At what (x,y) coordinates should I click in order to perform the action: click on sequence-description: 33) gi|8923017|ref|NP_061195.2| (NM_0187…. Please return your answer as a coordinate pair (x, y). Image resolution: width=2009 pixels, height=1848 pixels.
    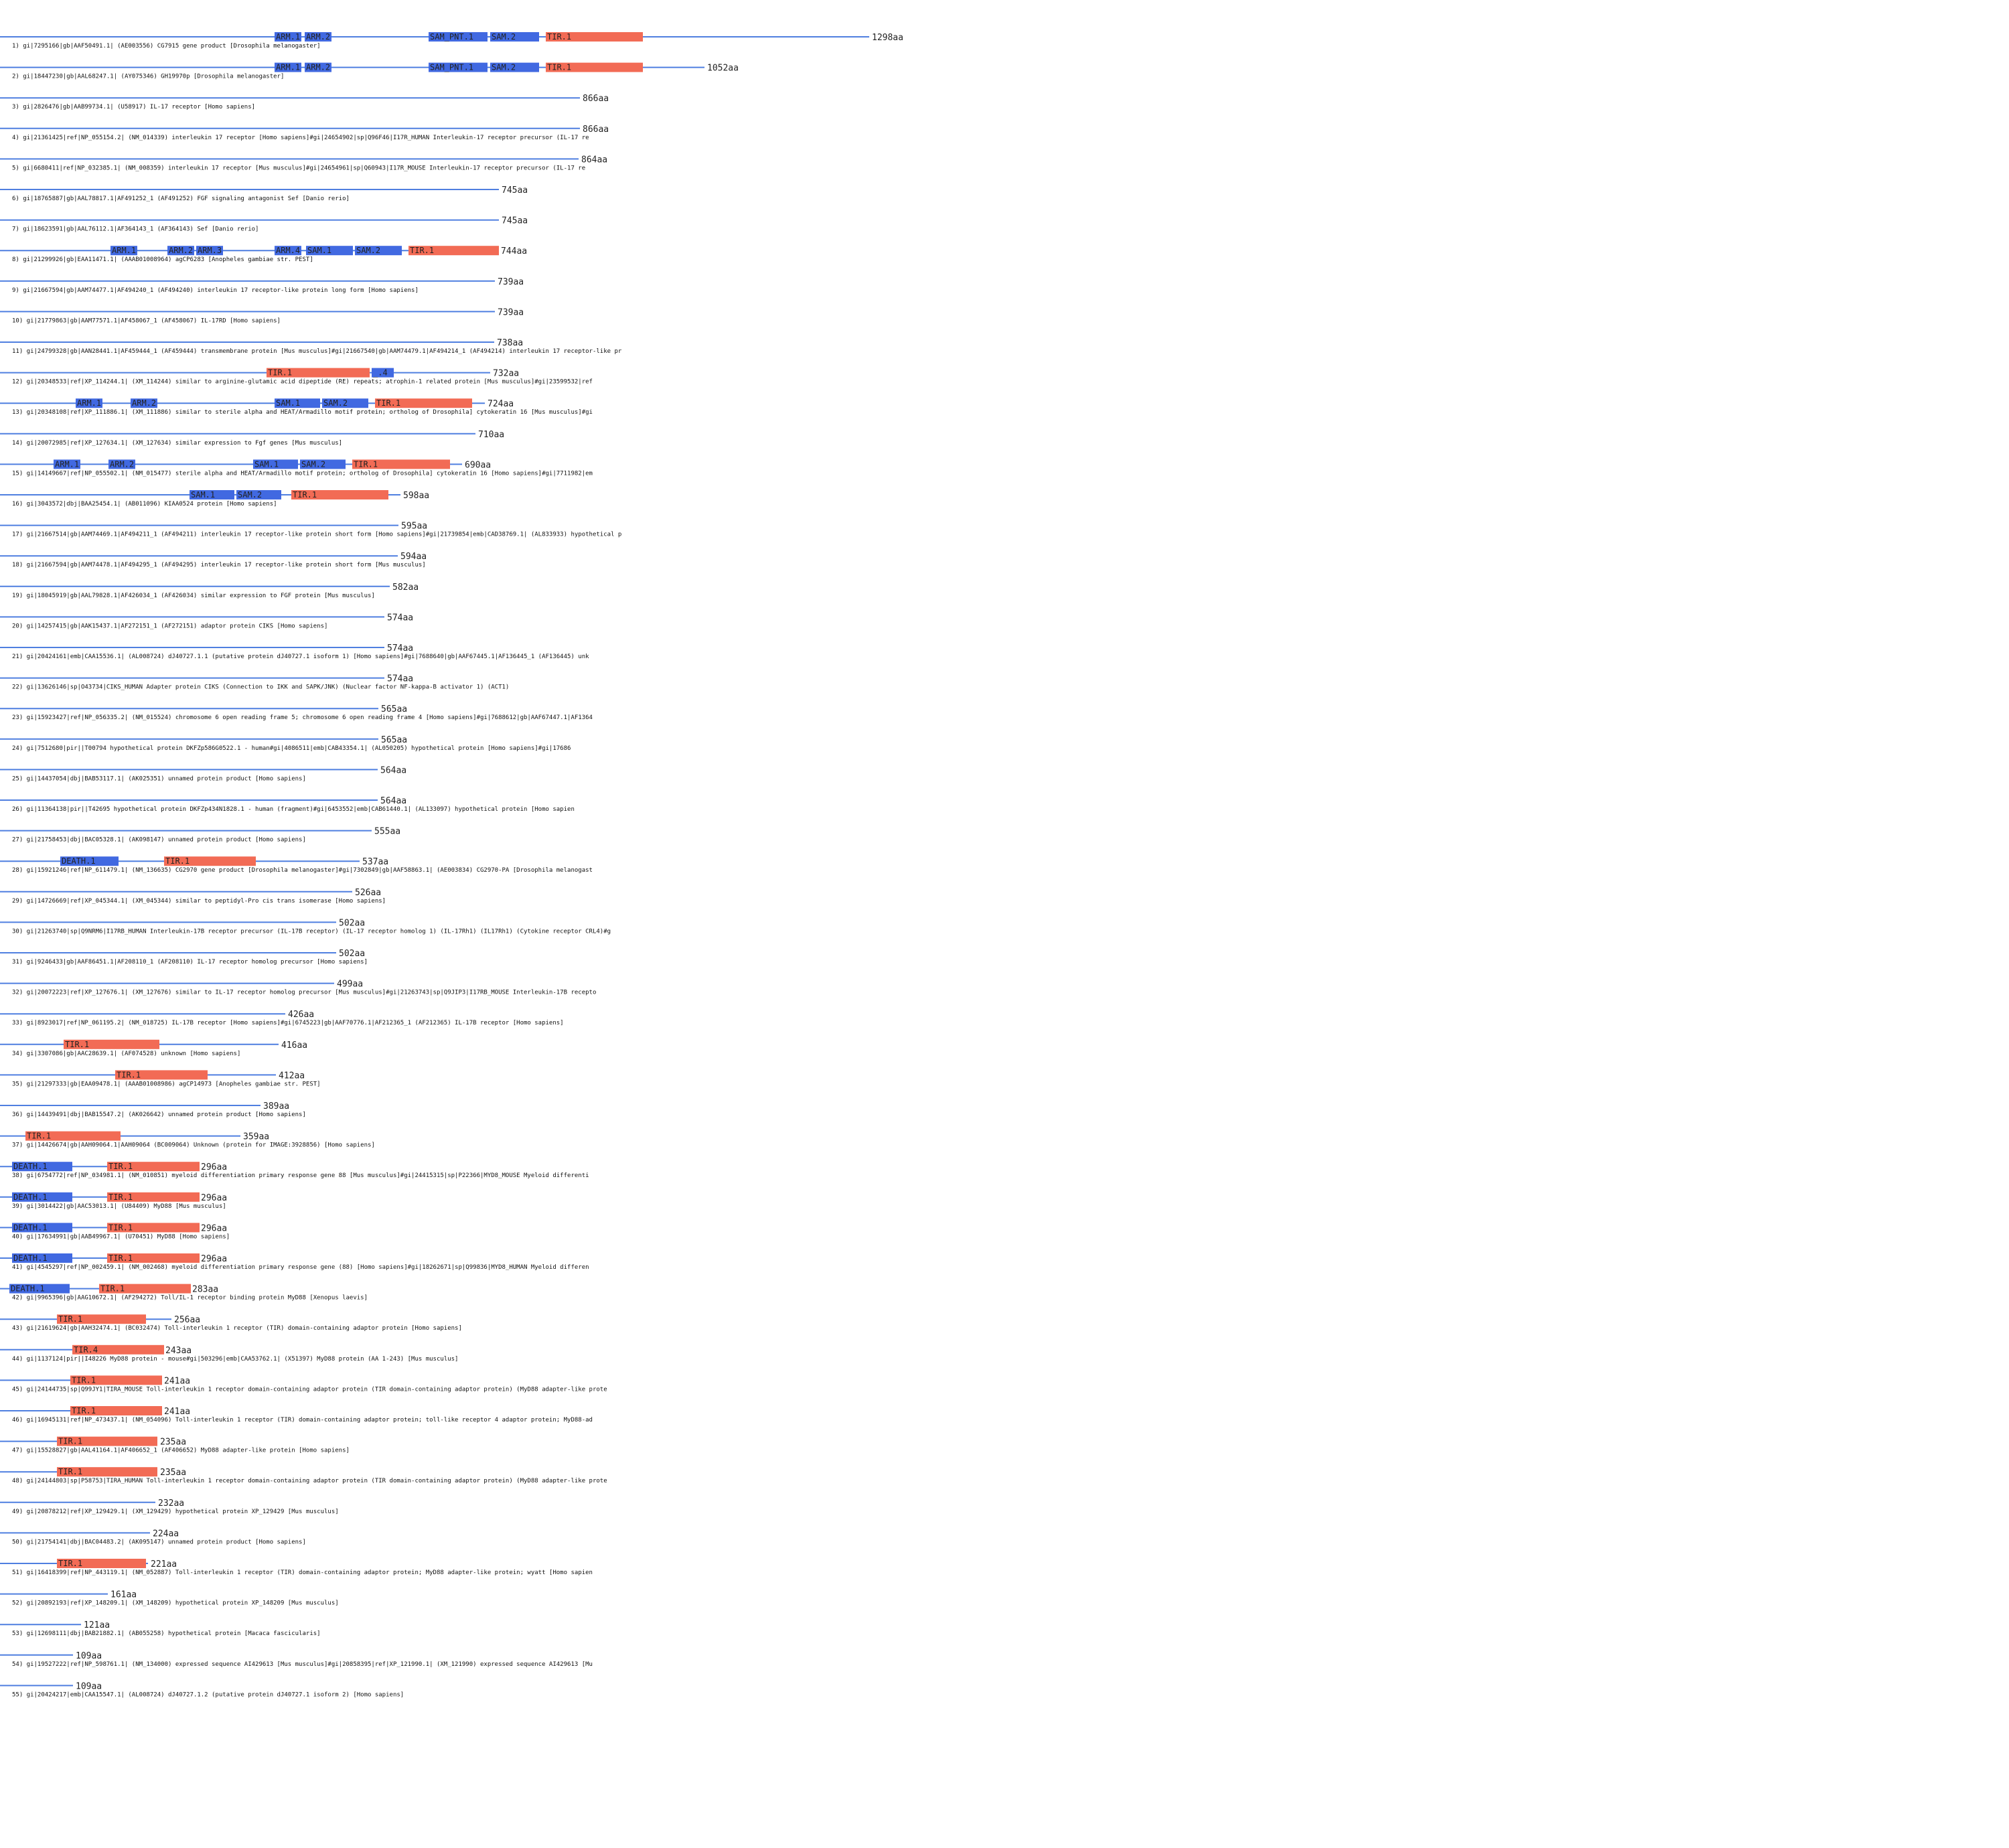
    Looking at the image, I should click on (288, 1023).